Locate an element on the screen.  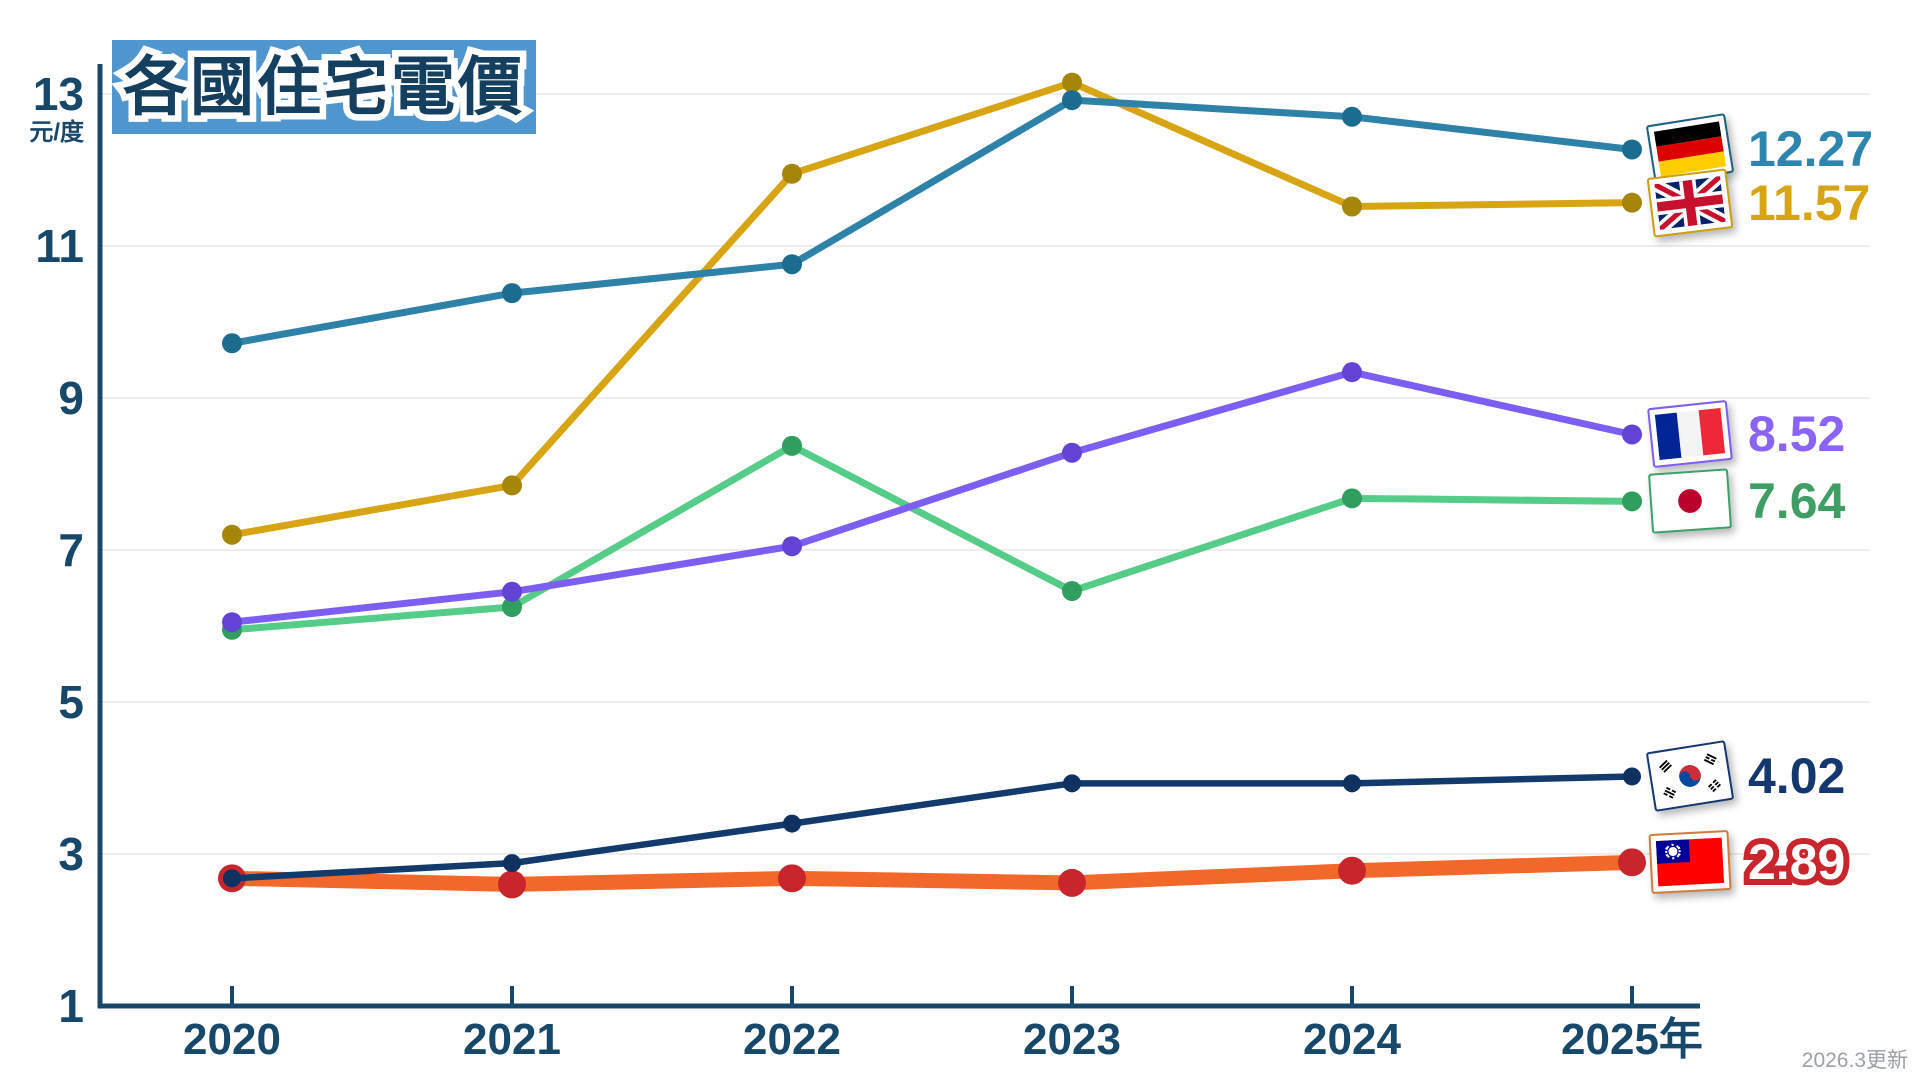
value-label-korea: 4.02 is located at coordinates (1797, 776).